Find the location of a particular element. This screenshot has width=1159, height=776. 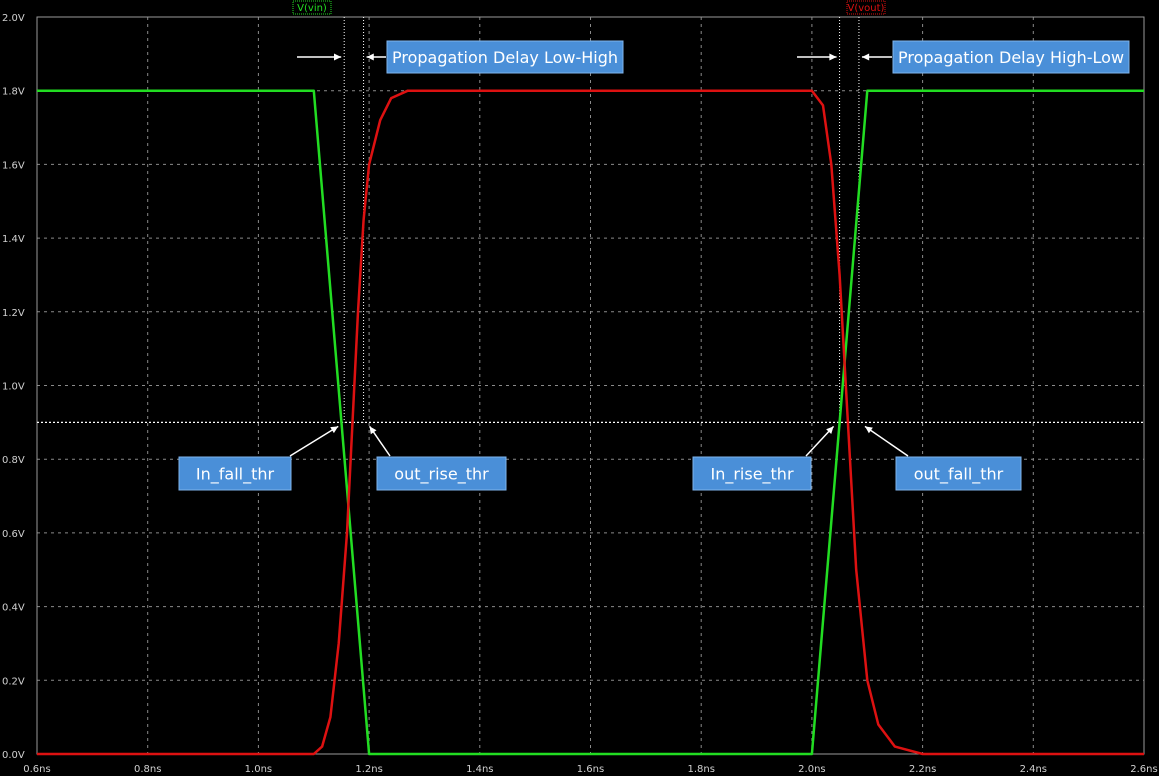

legend-entry: V(vout) is located at coordinates (866, 8).